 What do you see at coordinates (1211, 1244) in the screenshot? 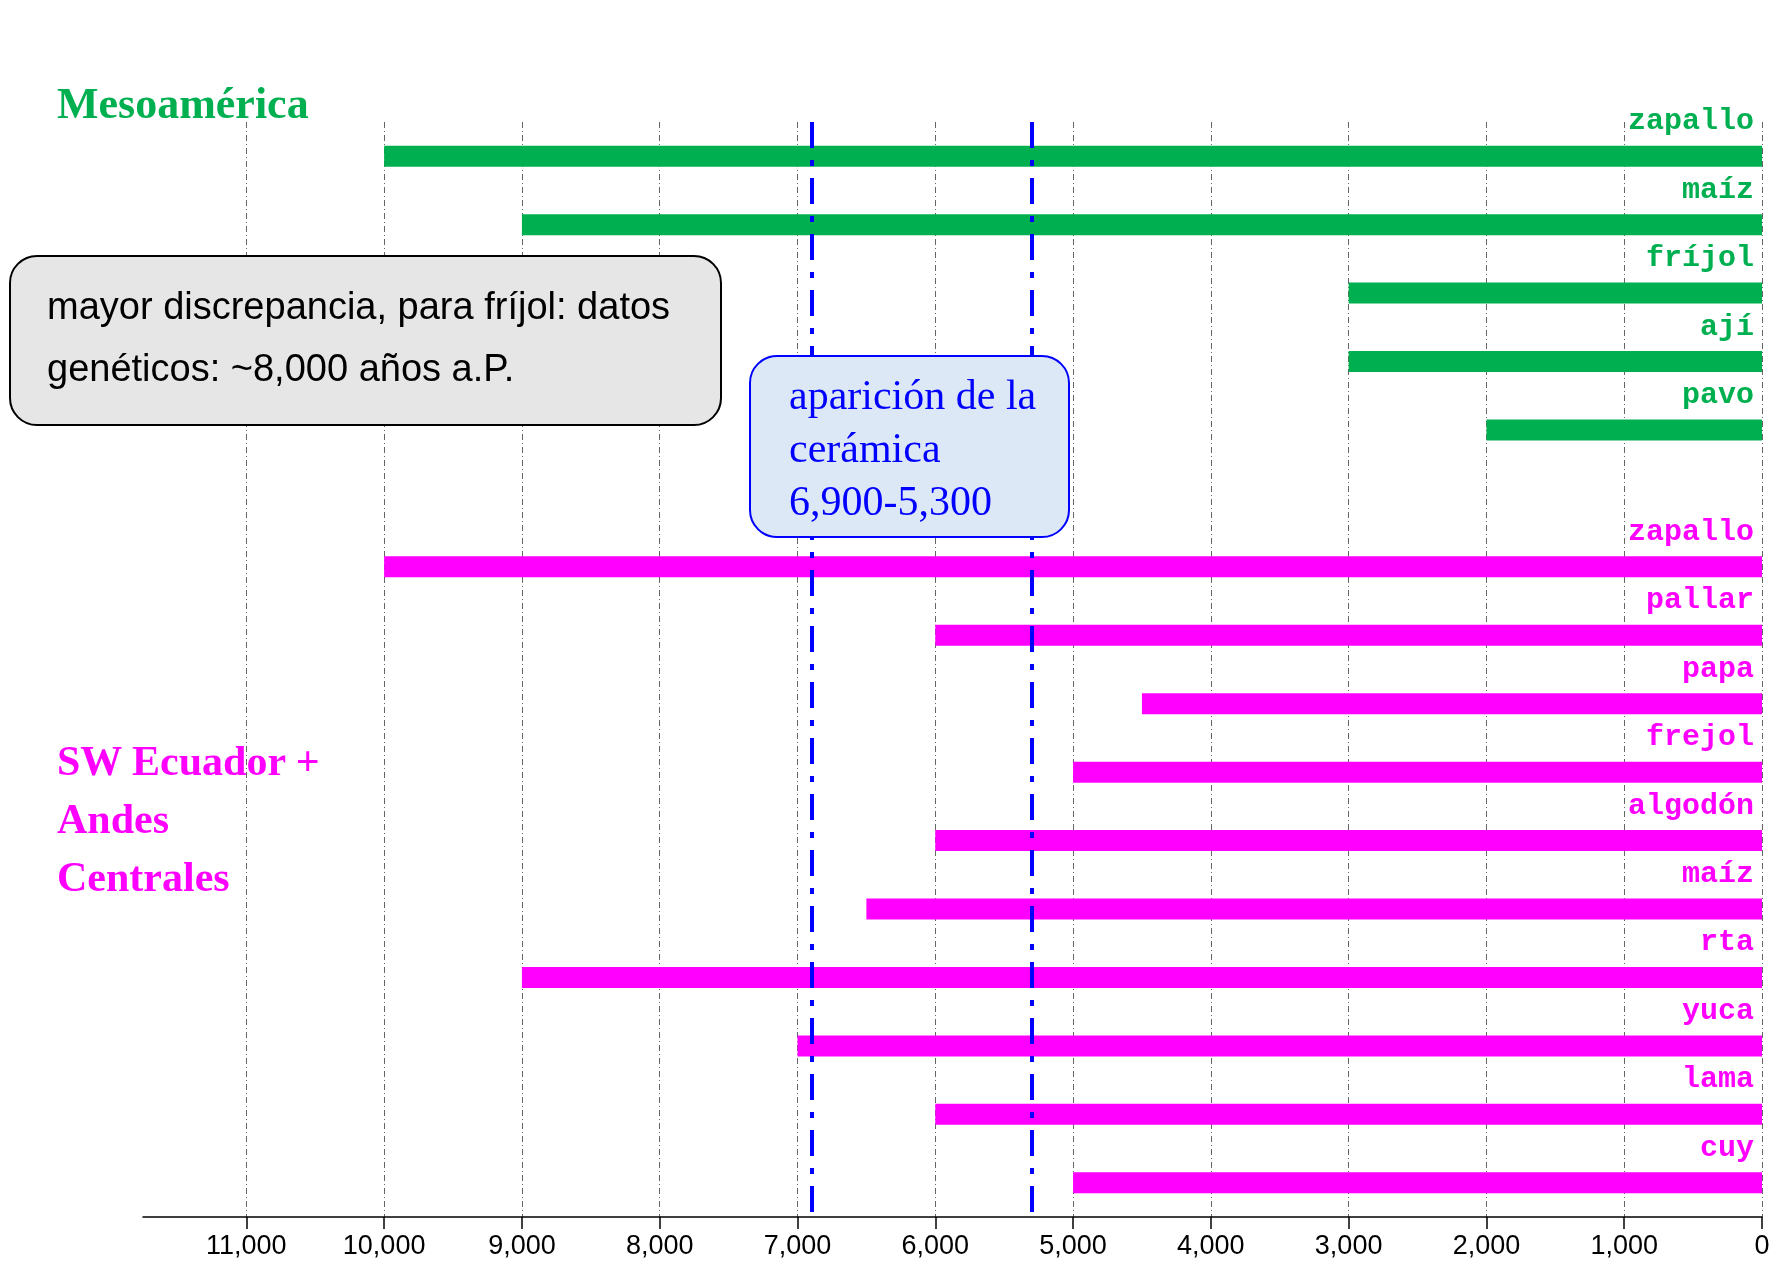
I see `x-tick-label: 4,000` at bounding box center [1211, 1244].